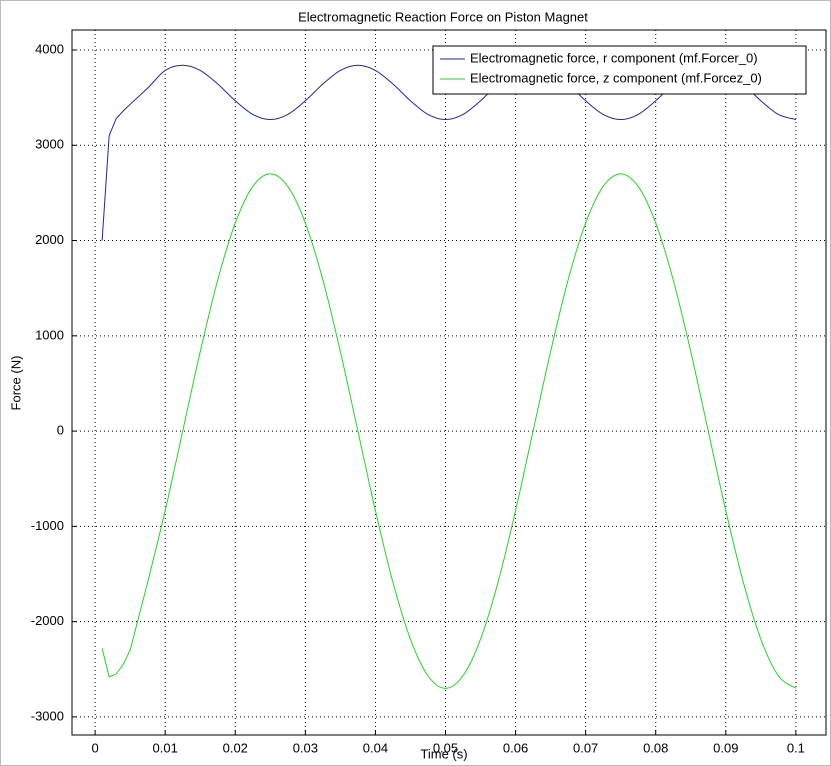 The width and height of the screenshot is (831, 766). Describe the element at coordinates (49, 144) in the screenshot. I see `y-tick-label: 3000` at that location.